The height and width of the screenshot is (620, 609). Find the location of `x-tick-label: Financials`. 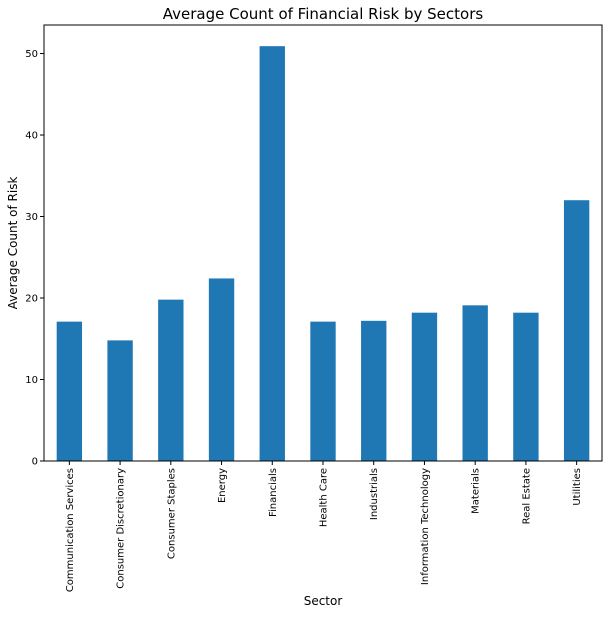

x-tick-label: Financials is located at coordinates (273, 492).